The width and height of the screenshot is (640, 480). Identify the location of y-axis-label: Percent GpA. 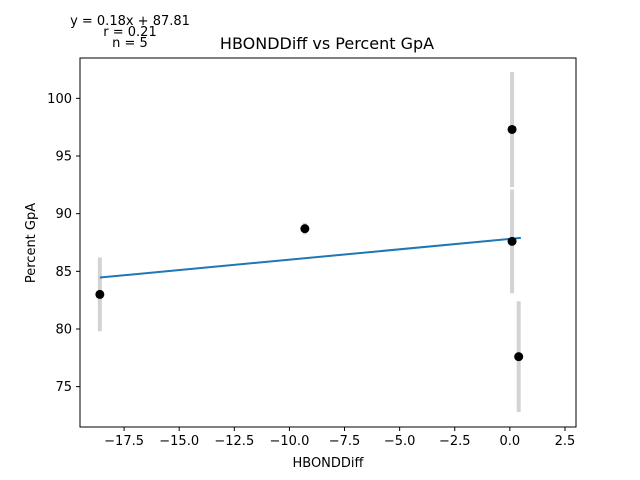
(31, 243).